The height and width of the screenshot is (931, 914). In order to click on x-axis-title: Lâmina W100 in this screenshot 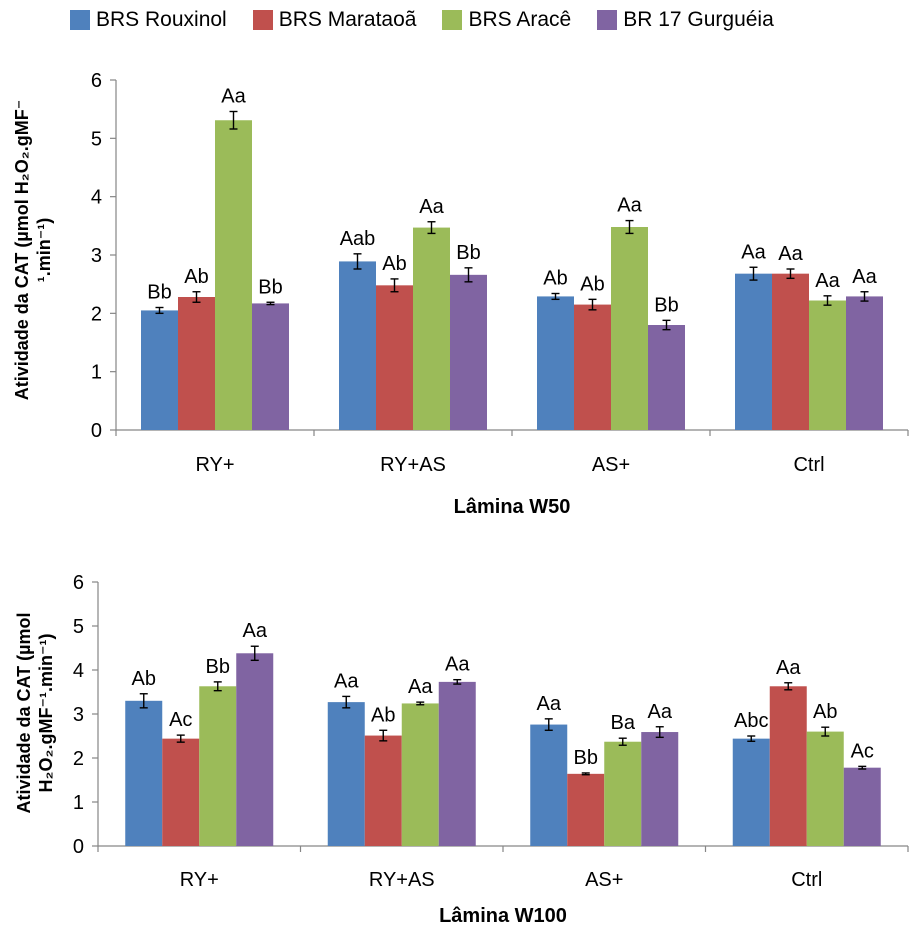, I will do `click(503, 916)`.